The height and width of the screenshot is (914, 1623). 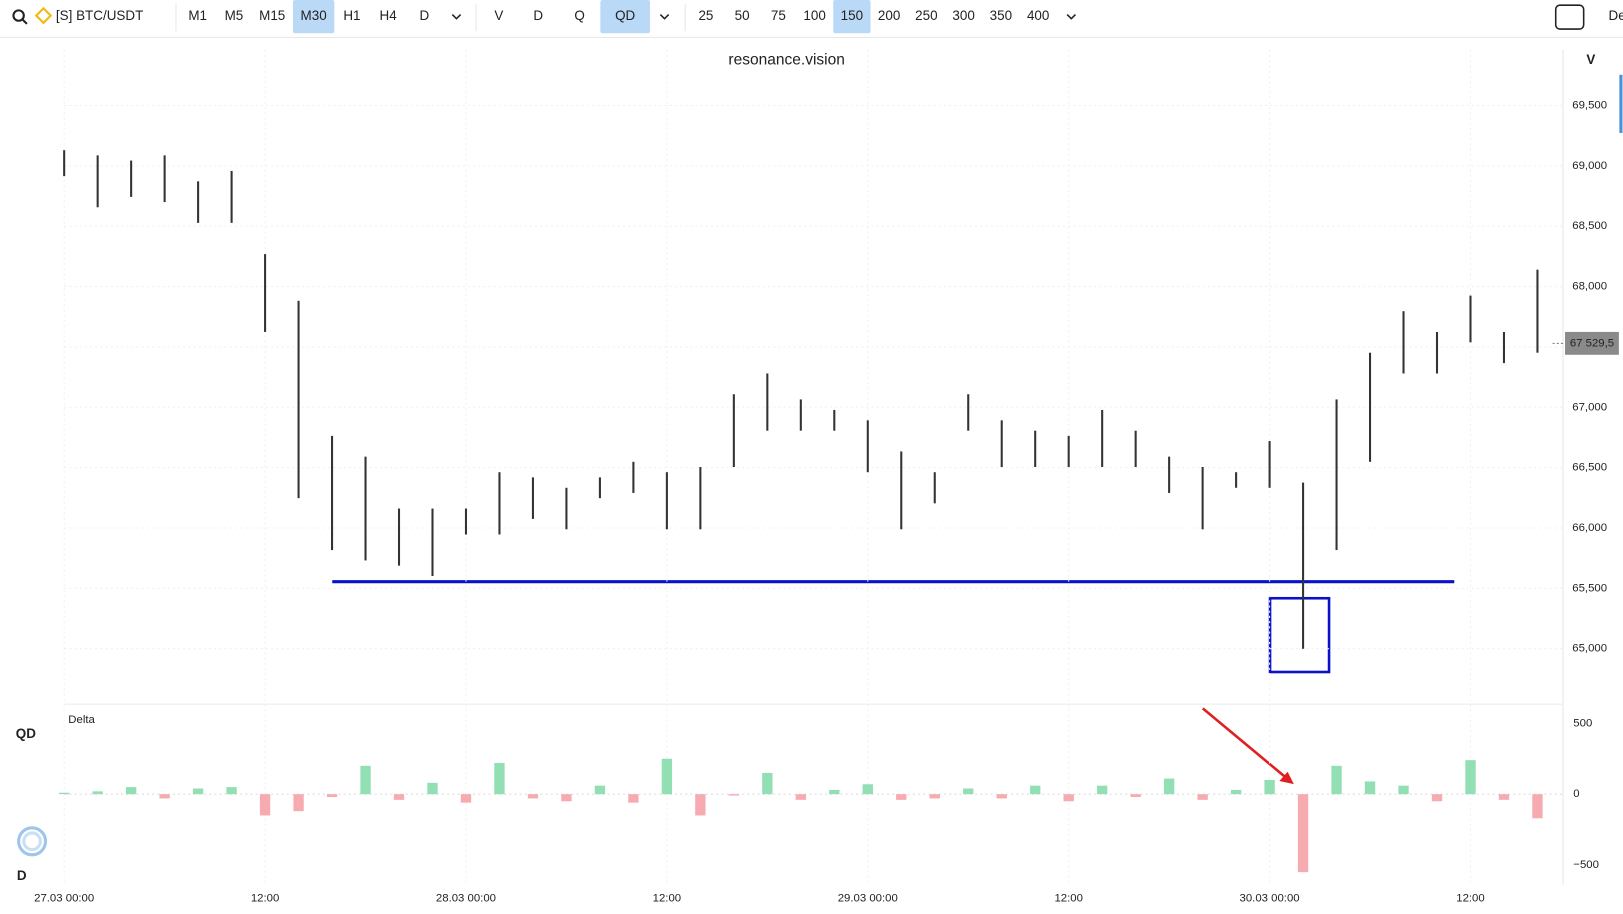 I want to click on arrow-head, so click(x=1286, y=778).